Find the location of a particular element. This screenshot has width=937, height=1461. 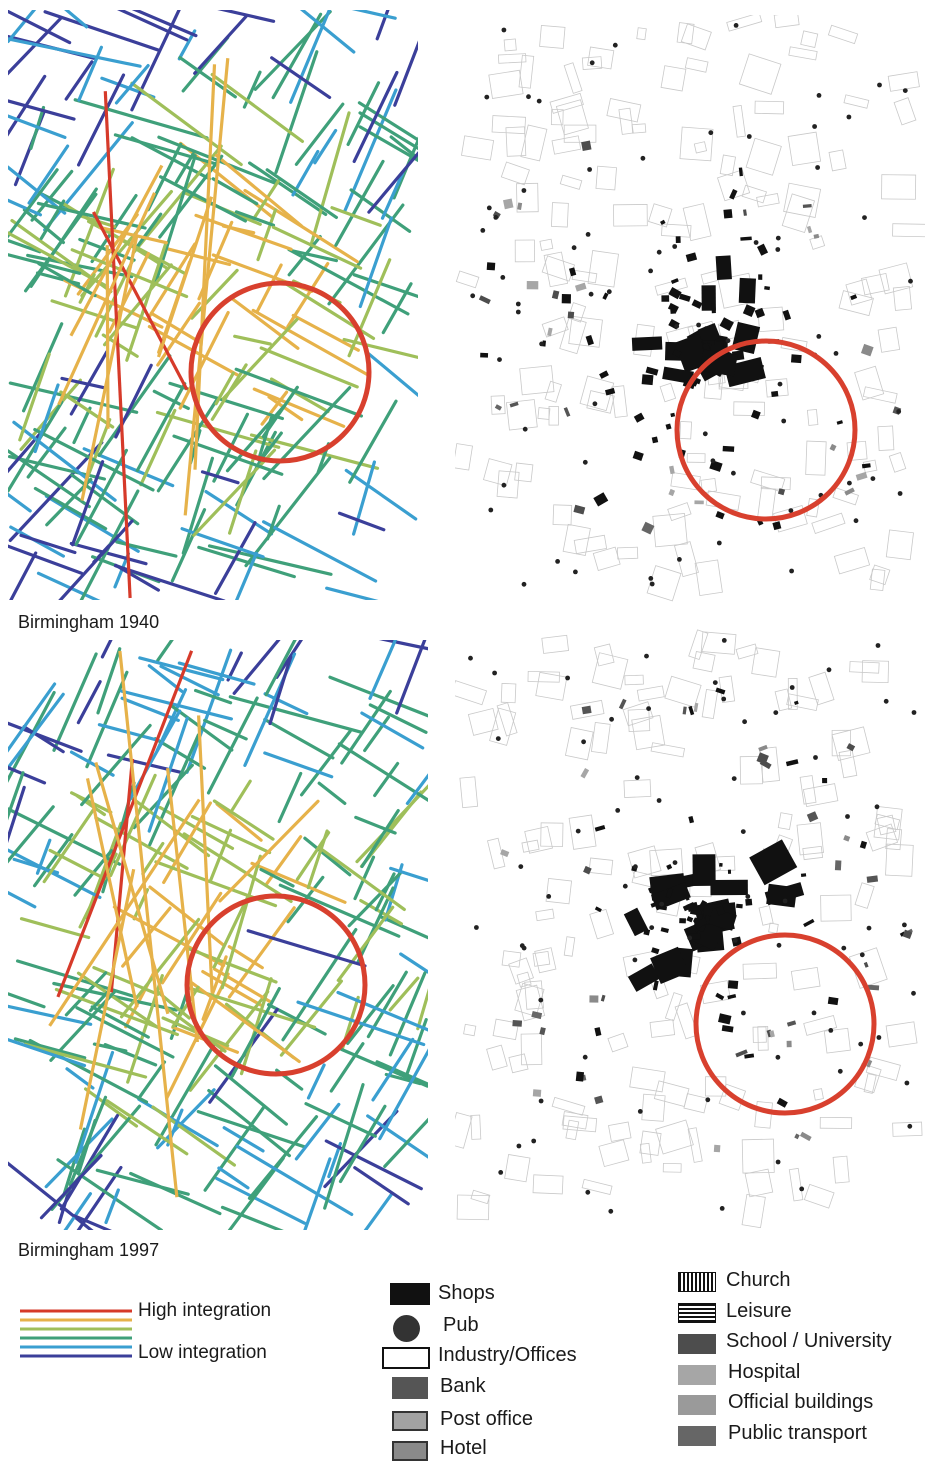

caption-1940: Birmingham 1940 is located at coordinates (89, 622).